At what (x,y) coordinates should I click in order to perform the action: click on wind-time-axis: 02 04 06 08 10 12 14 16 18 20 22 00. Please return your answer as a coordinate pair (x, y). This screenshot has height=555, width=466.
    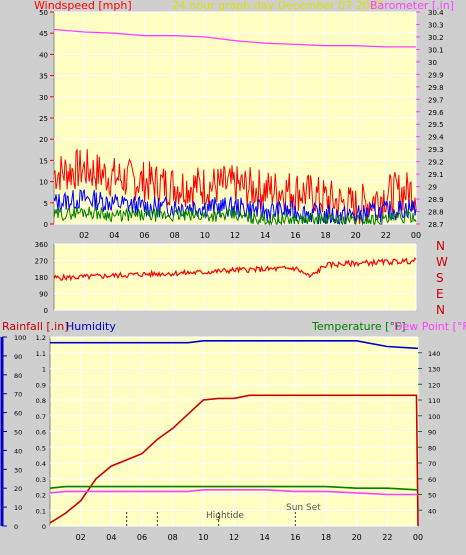
    Looking at the image, I should click on (250, 235).